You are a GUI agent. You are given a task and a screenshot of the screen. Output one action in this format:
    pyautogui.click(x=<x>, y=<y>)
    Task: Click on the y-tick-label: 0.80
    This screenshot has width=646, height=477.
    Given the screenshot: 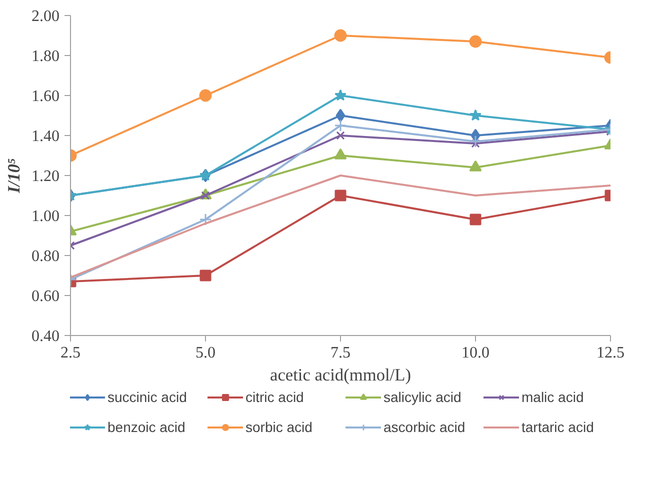 What is the action you would take?
    pyautogui.click(x=46, y=256)
    